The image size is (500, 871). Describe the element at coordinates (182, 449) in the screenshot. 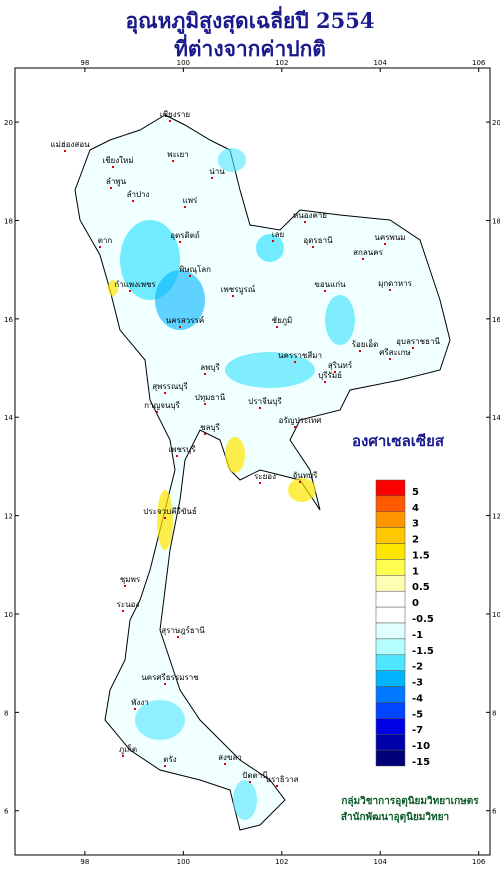

I see `province-label: เพชรบุรี` at that location.